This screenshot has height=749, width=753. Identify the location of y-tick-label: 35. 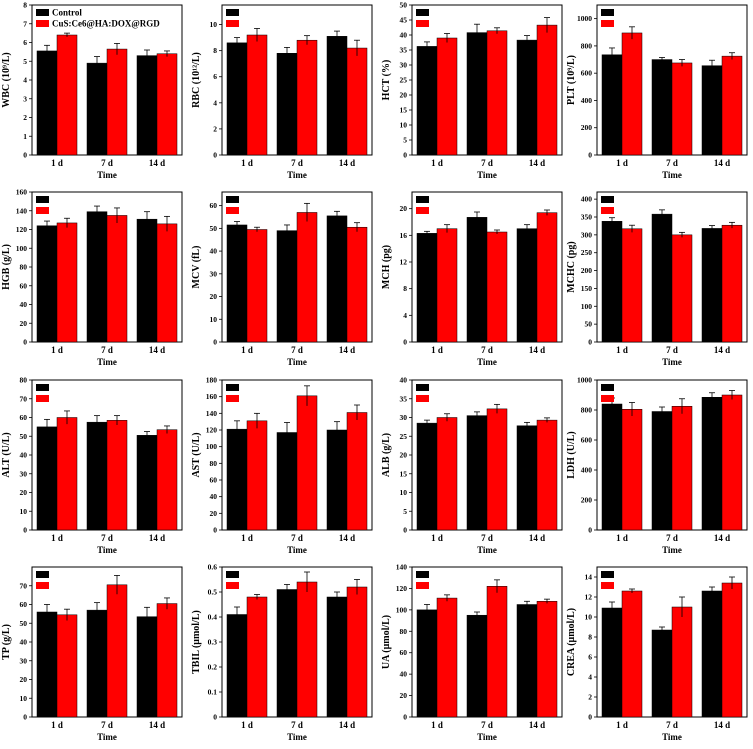
(404, 50).